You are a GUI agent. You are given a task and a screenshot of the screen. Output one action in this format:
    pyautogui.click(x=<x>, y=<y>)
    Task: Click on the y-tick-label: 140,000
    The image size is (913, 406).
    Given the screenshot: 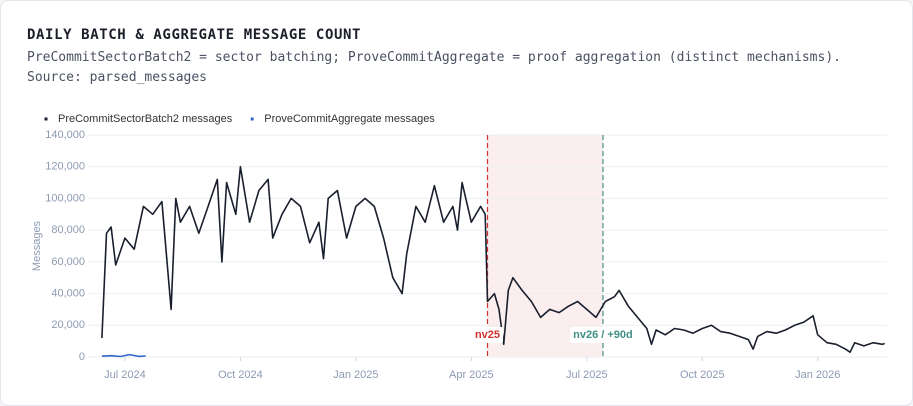 What is the action you would take?
    pyautogui.click(x=65, y=135)
    